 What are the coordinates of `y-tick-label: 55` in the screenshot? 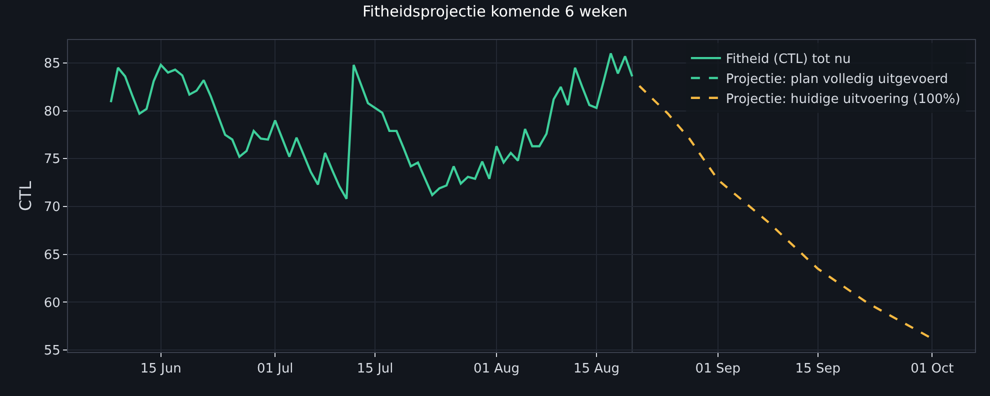 It's located at (52, 351).